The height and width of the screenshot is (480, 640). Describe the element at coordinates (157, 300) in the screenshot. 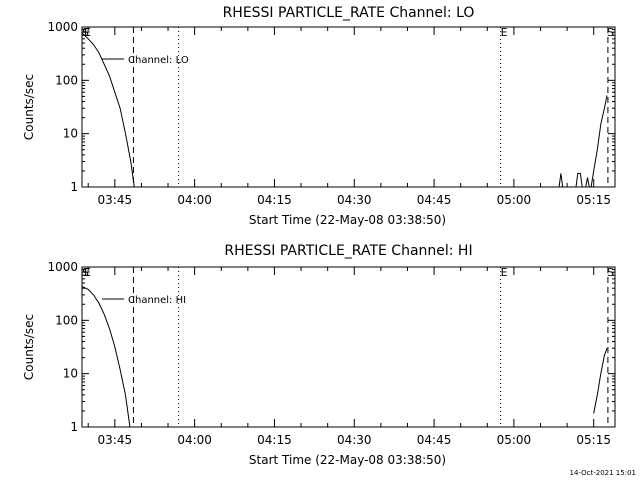

I see `legend-entry: Channel: HI` at that location.